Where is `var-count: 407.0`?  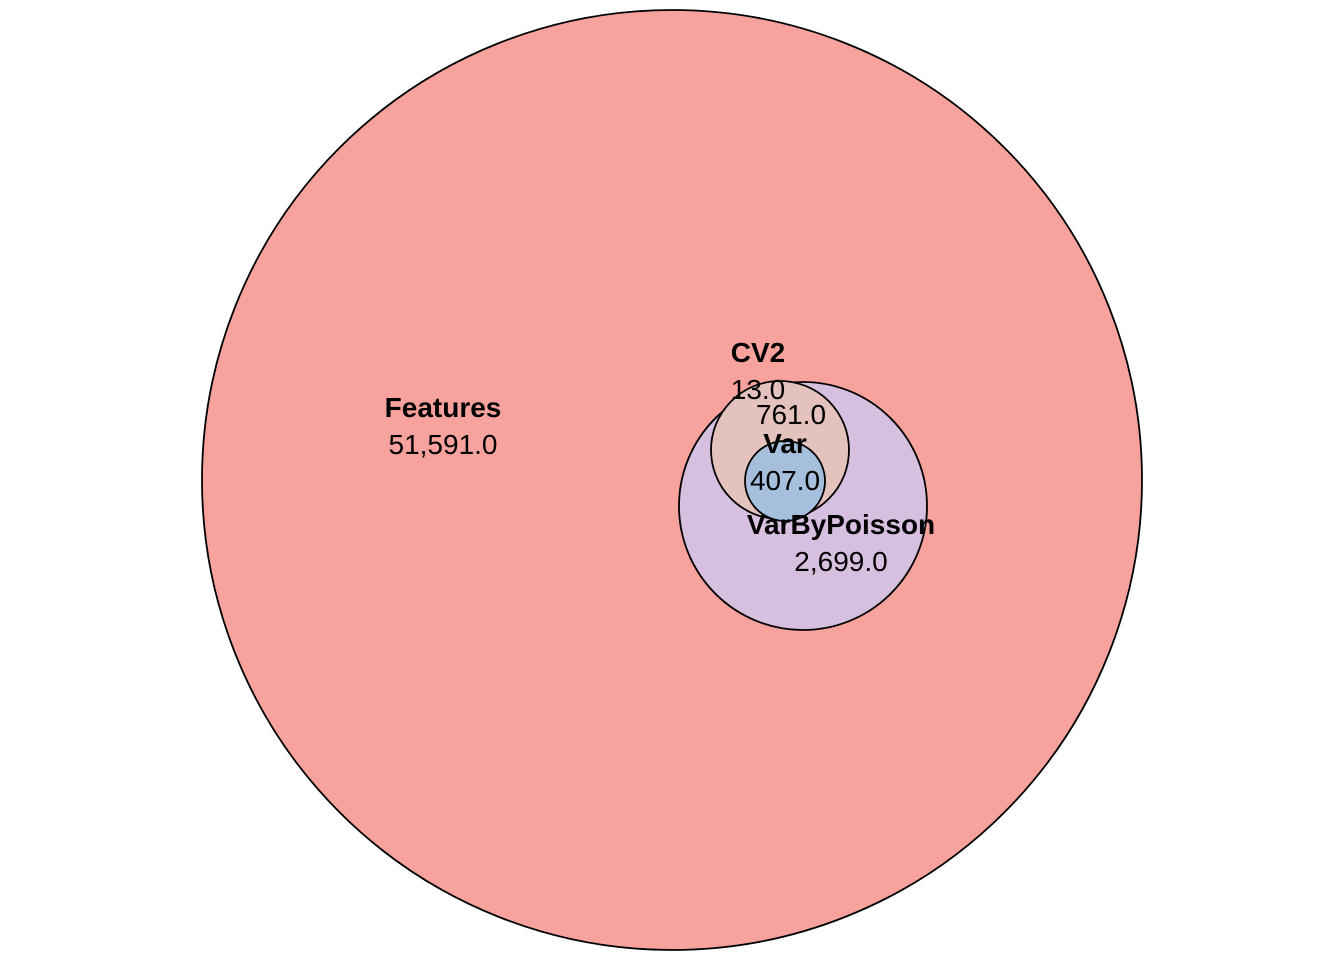 var-count: 407.0 is located at coordinates (785, 480).